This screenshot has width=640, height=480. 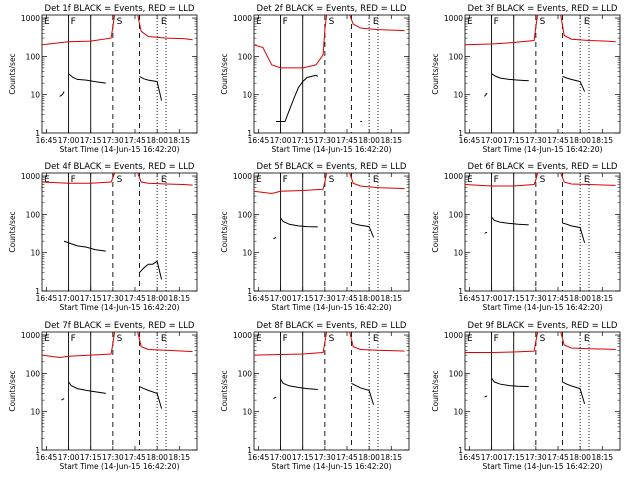 I want to click on panel-title: Det 3f BLACK = Events, RED = LLD, so click(x=543, y=9).